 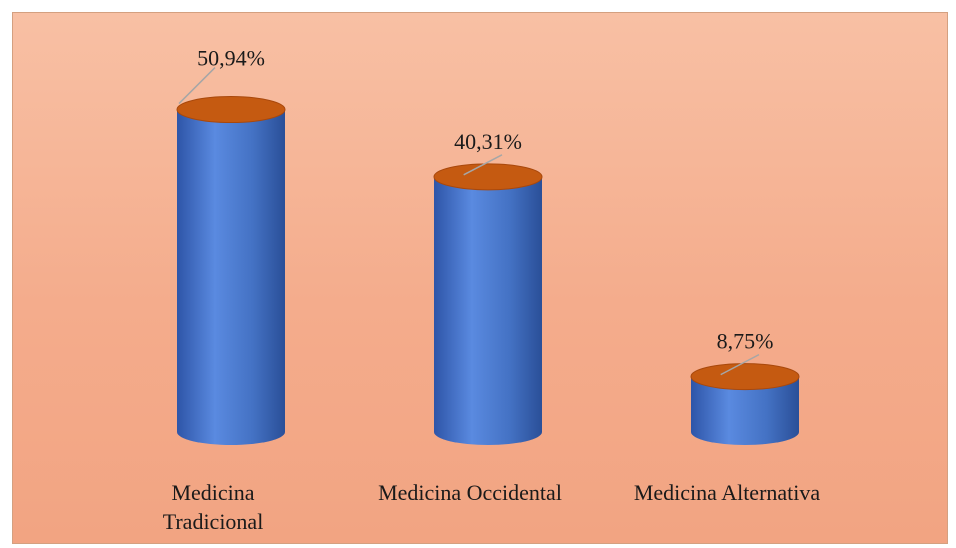 I want to click on value-label-1: 50,94%, so click(x=231, y=58).